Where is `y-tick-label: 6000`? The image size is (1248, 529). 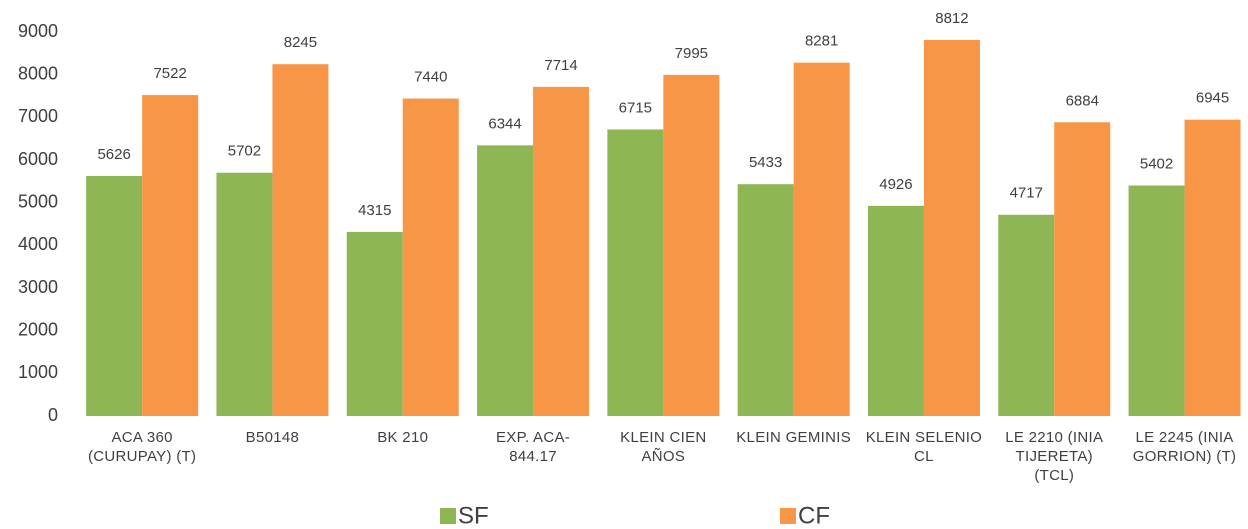
y-tick-label: 6000 is located at coordinates (38, 159).